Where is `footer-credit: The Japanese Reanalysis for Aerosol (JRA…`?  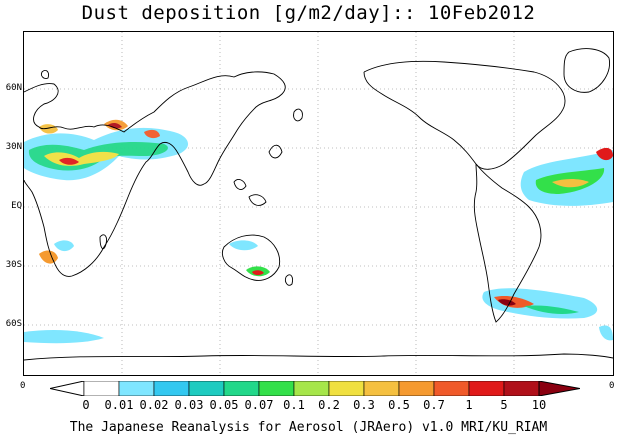 footer-credit: The Japanese Reanalysis for Aerosol (JRA… is located at coordinates (308, 427).